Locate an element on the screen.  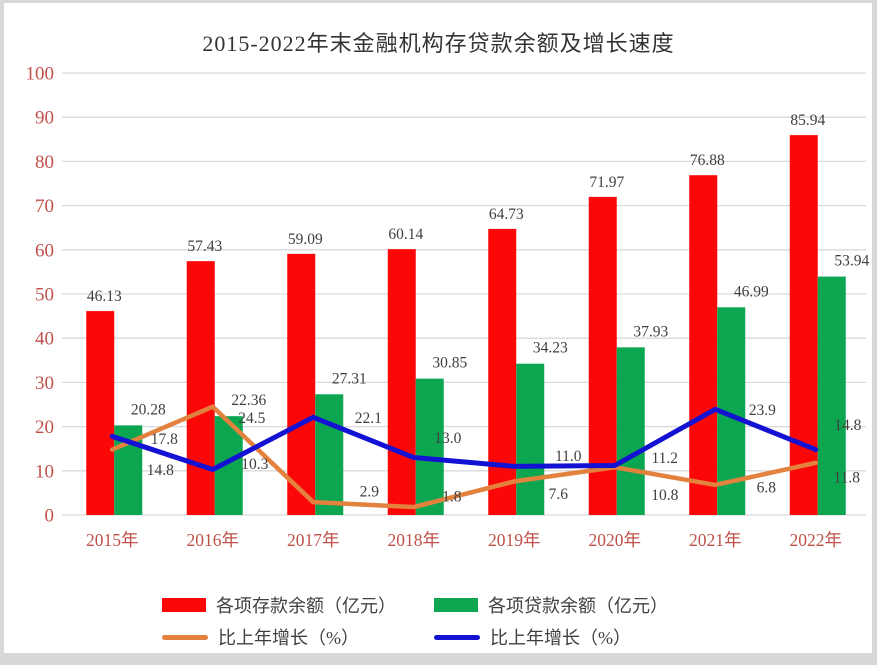
legend-label-deposit-growth: 比上年增长（%） is located at coordinates (288, 638).